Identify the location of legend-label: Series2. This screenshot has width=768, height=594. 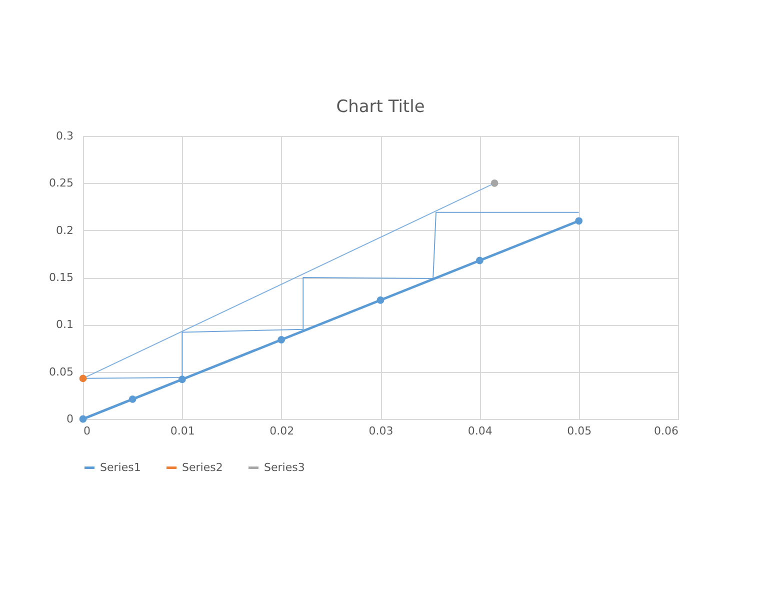
(202, 467).